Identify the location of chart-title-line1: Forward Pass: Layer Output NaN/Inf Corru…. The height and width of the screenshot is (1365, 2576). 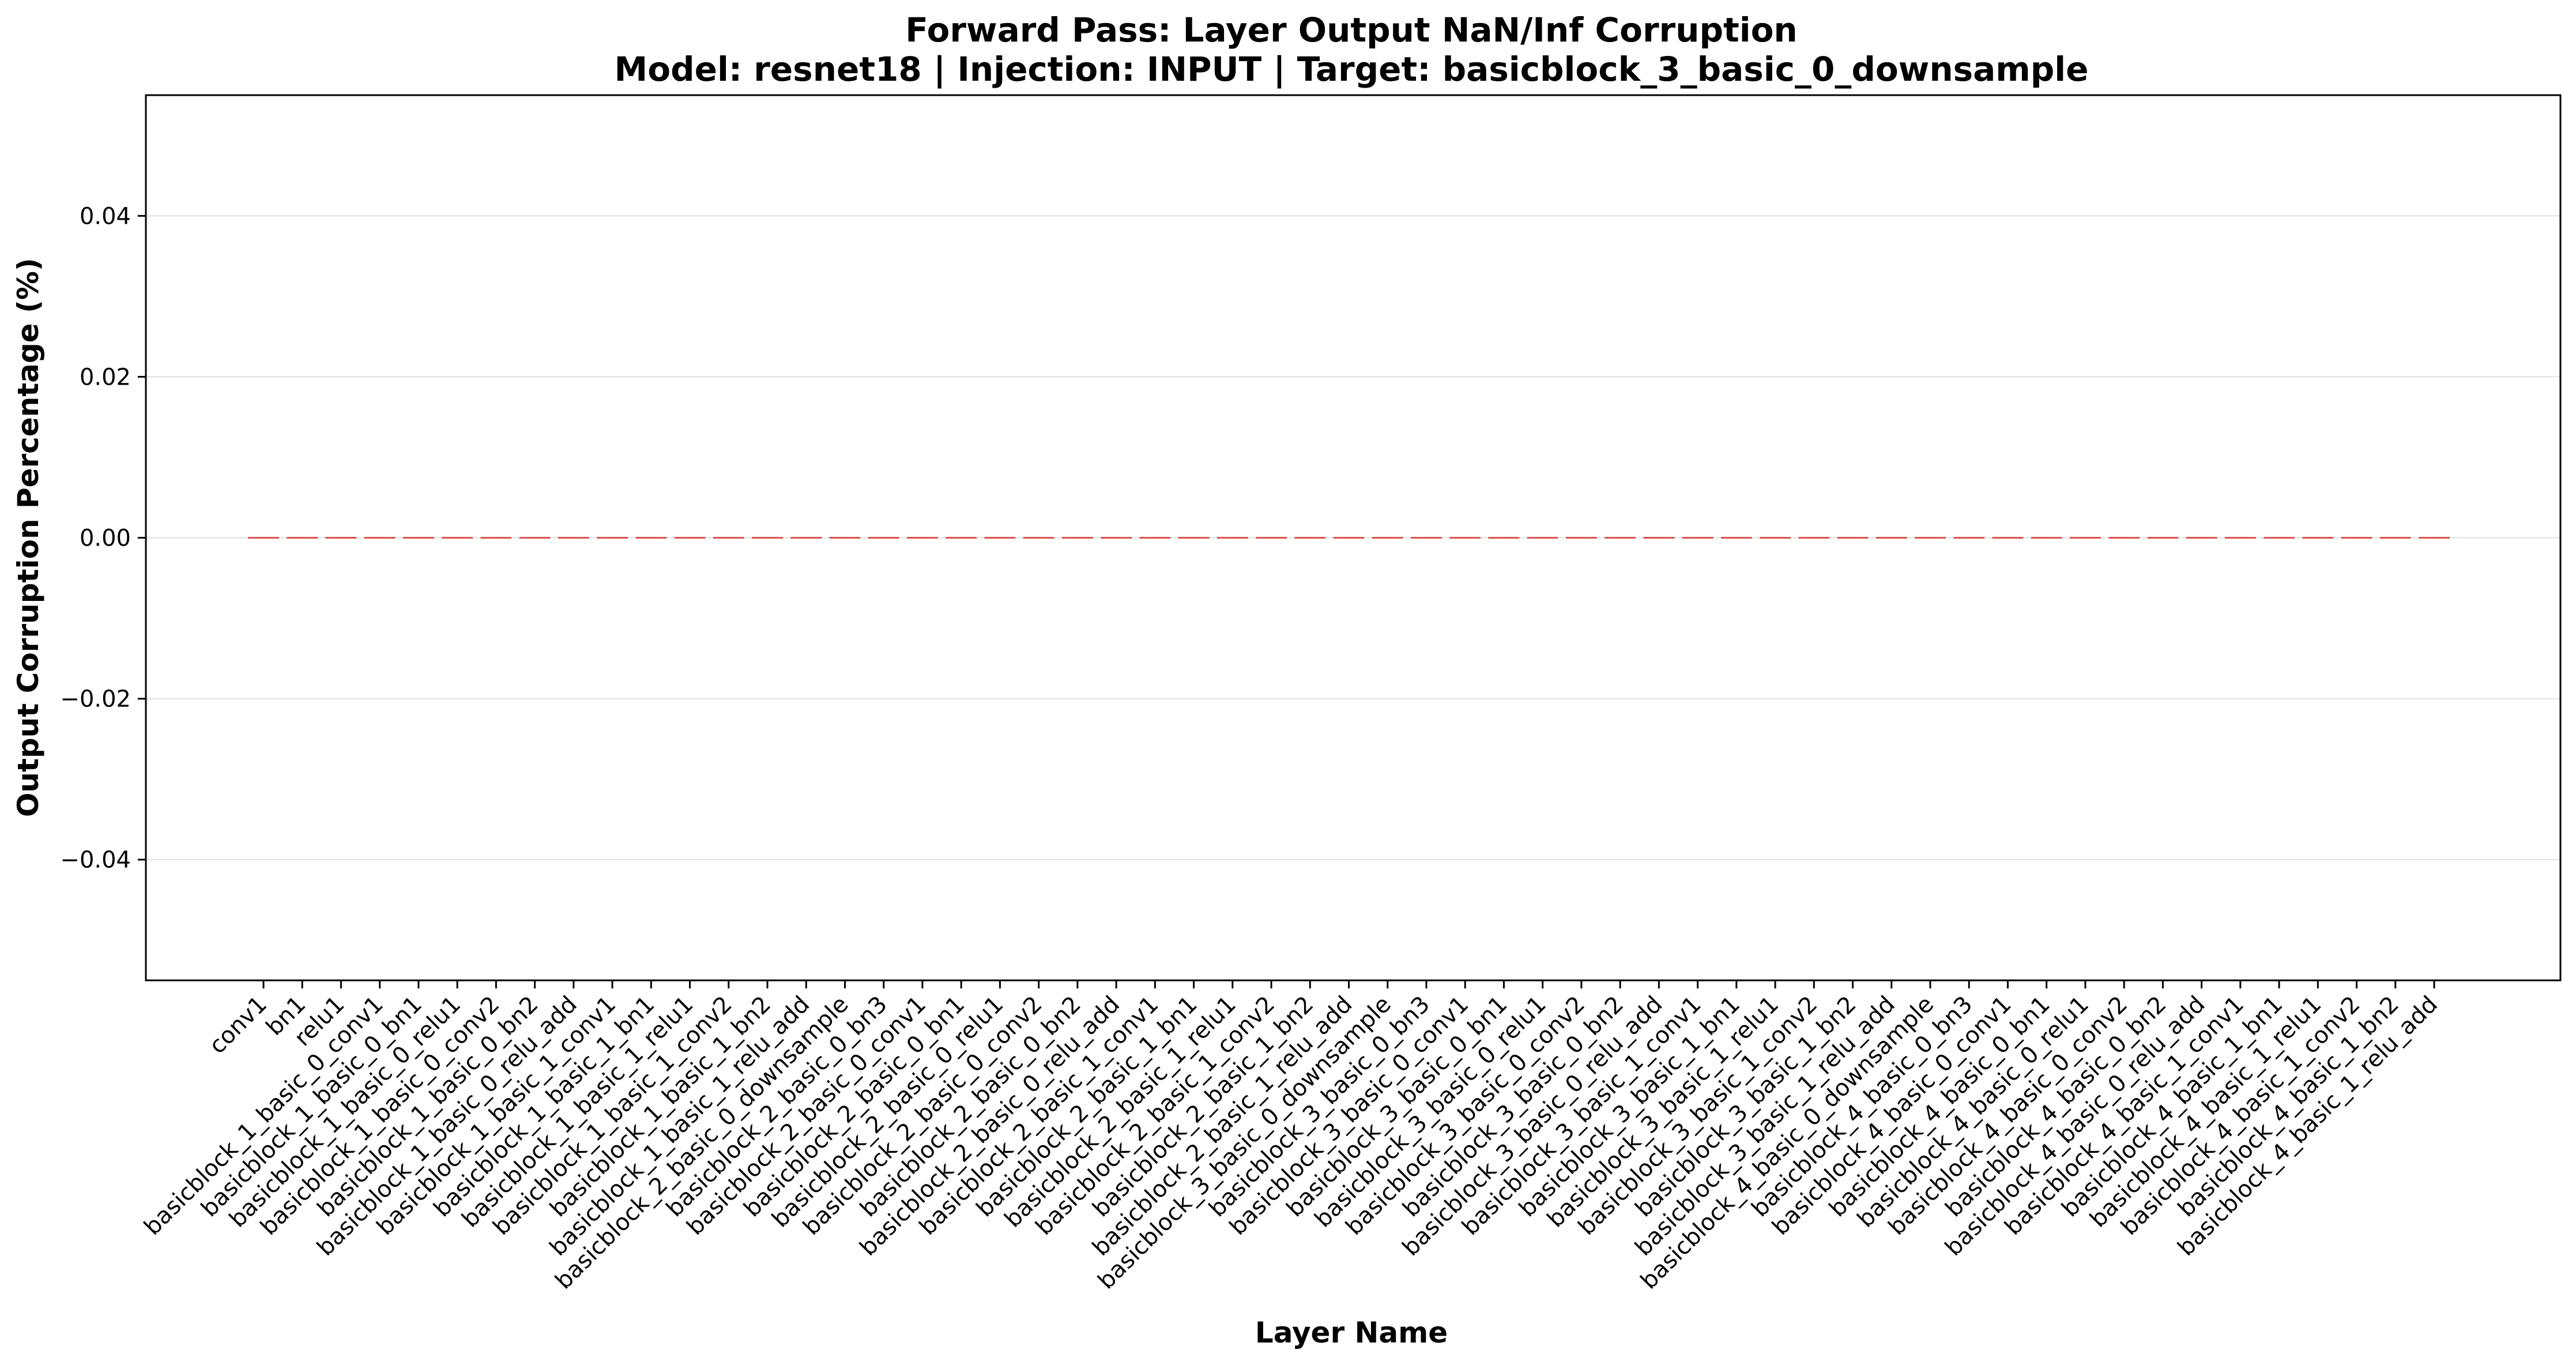
(1351, 30).